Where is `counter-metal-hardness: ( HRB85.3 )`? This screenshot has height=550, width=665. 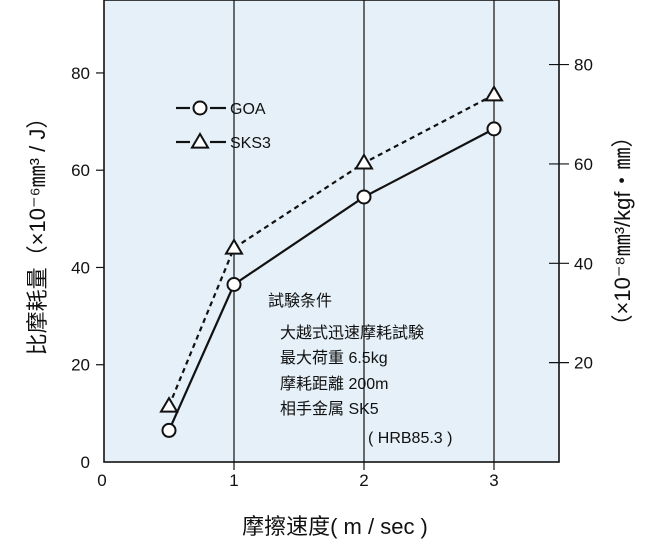 counter-metal-hardness: ( HRB85.3 ) is located at coordinates (410, 438).